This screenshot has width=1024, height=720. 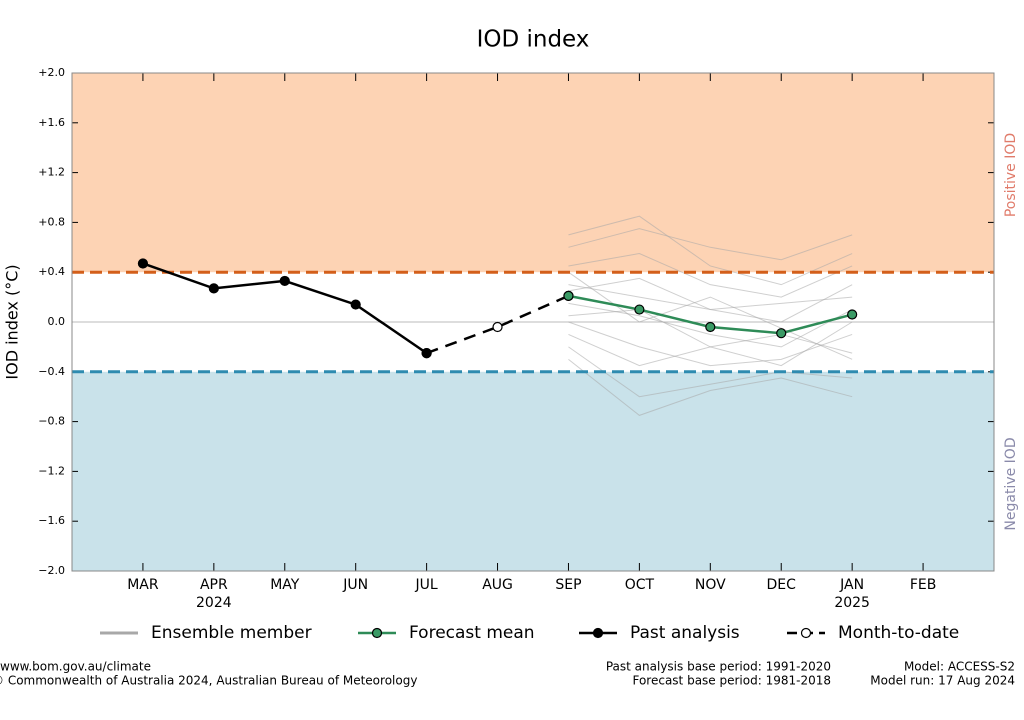 What do you see at coordinates (51, 122) in the screenshot?
I see `y-tick-label: +1.6` at bounding box center [51, 122].